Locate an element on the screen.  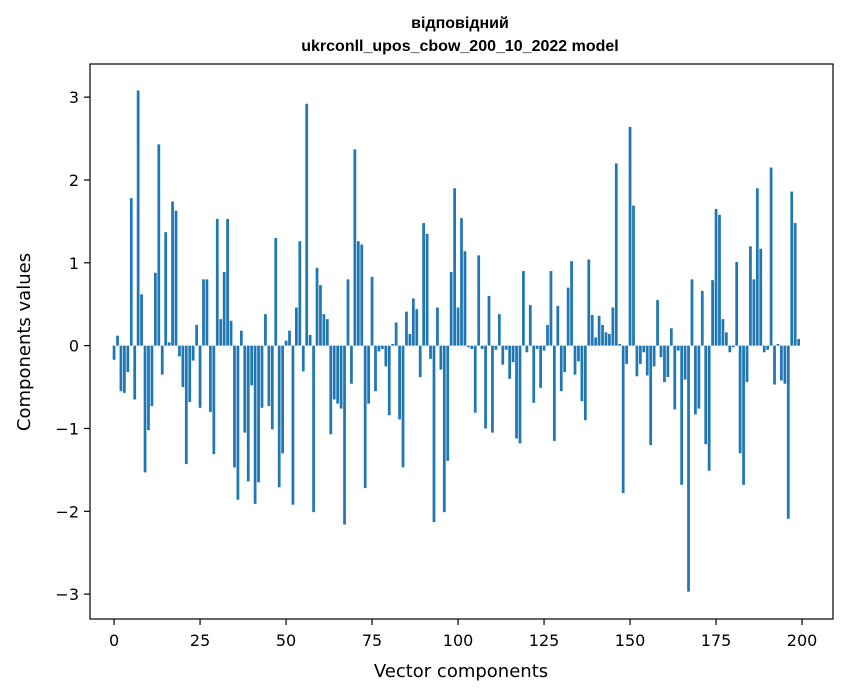
chart-title-line-2: ukrconll_upos_cbow_200_10_2022 model is located at coordinates (459, 46).